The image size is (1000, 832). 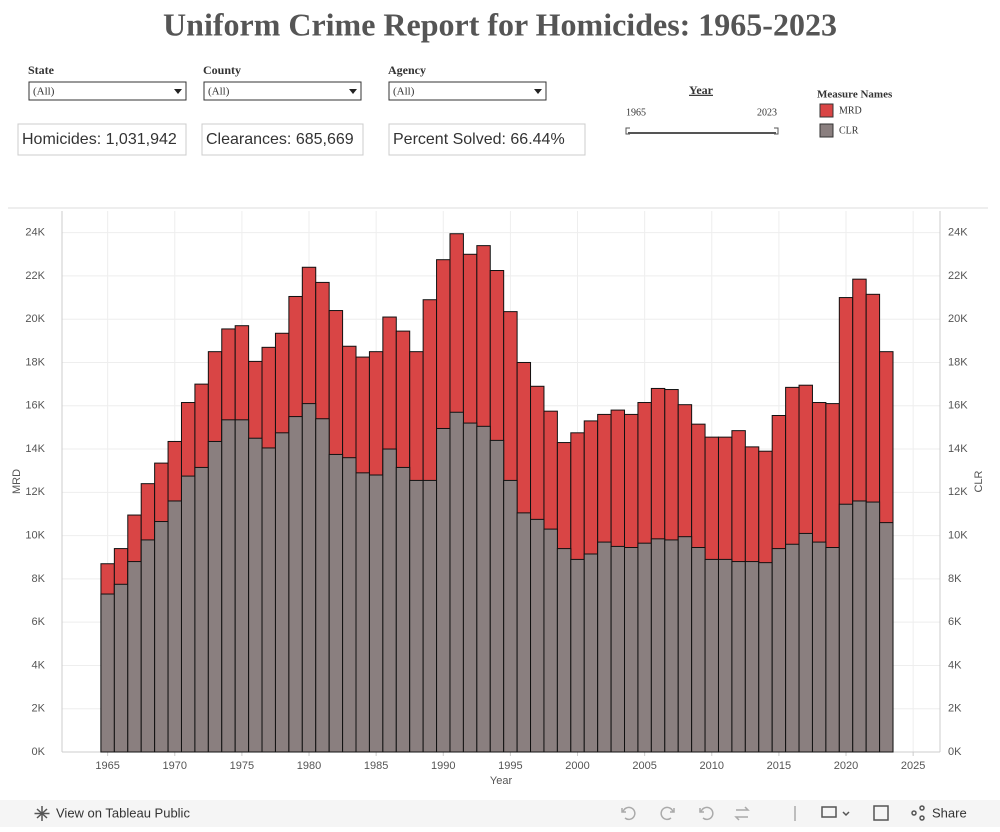 What do you see at coordinates (443, 766) in the screenshot?
I see `x-tick-label: 1990` at bounding box center [443, 766].